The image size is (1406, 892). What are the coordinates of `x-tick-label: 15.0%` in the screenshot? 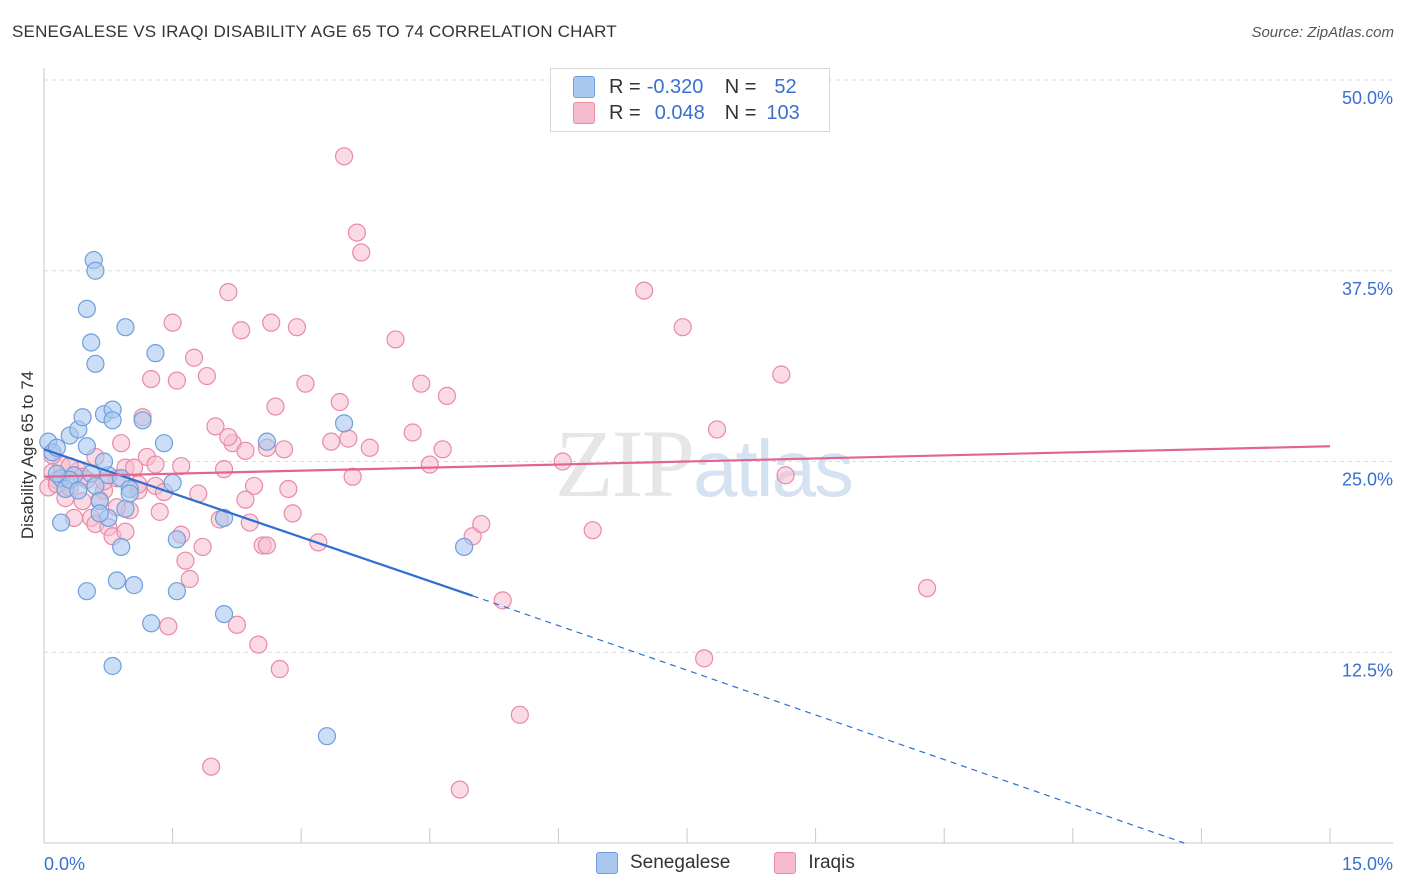 It's located at (1367, 864).